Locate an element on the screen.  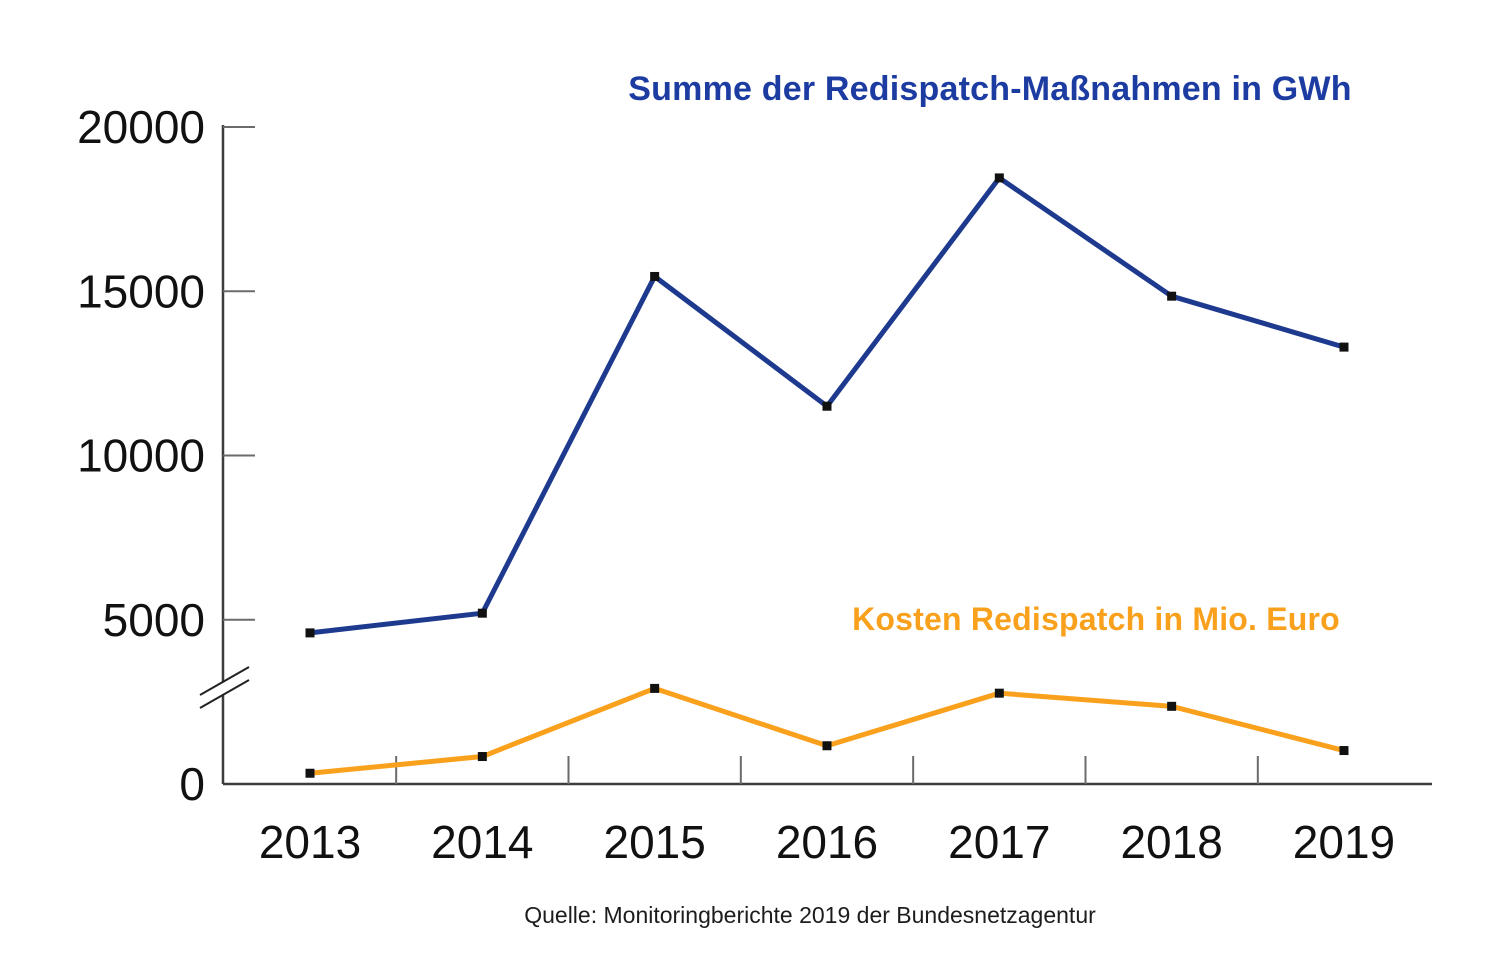
x-year-label: 2016 is located at coordinates (827, 842).